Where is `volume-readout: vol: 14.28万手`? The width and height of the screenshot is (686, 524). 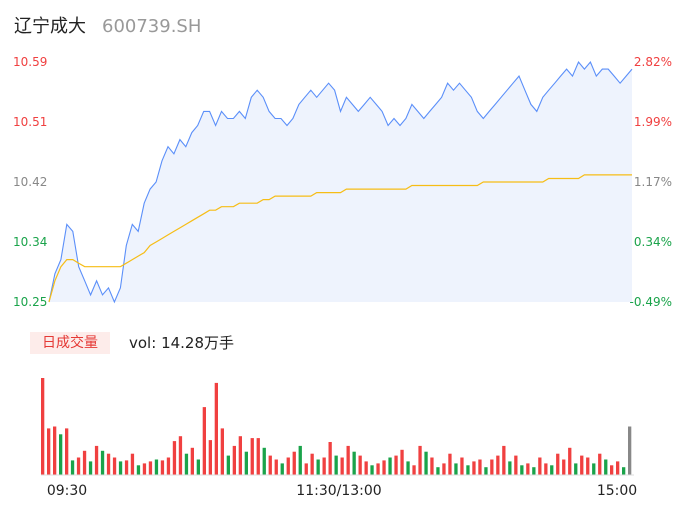
volume-readout: vol: 14.28万手 is located at coordinates (181, 343).